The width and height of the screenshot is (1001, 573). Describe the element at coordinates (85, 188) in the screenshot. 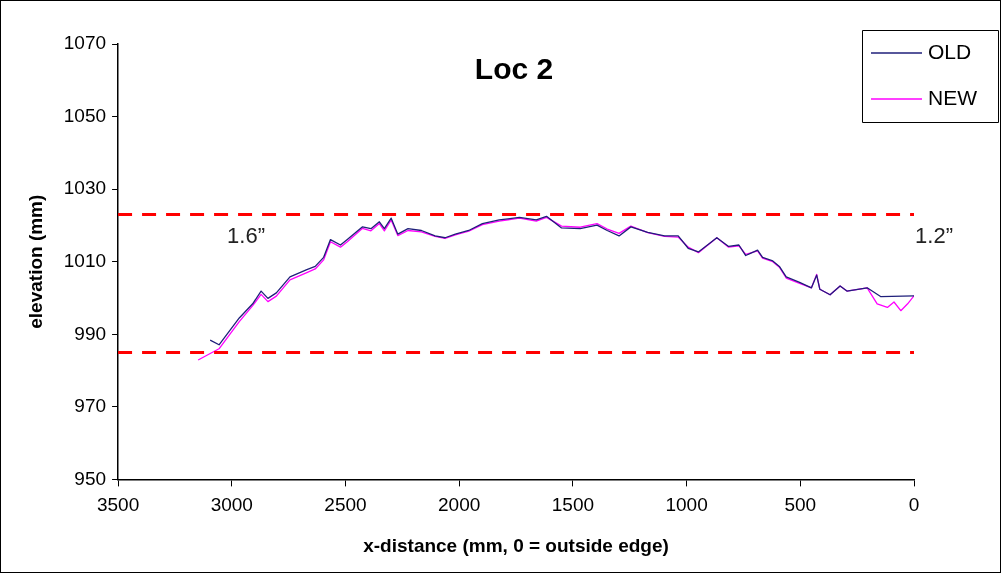

I see `y-tick-label: 1030` at that location.